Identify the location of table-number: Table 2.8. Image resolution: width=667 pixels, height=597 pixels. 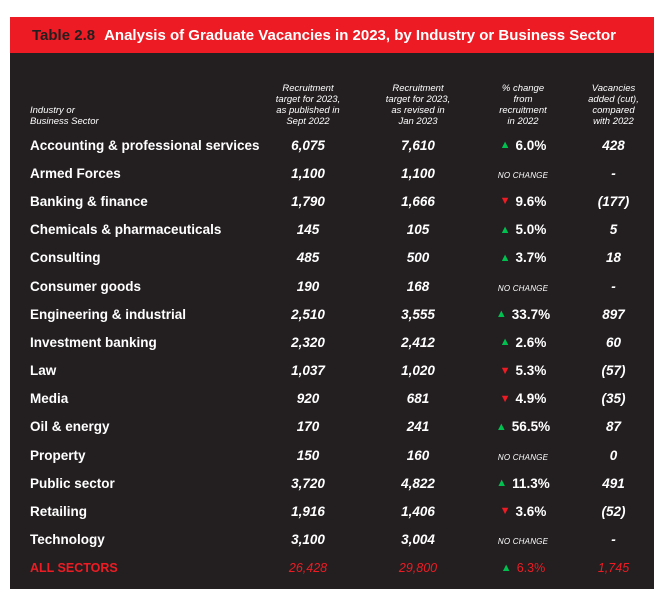
(64, 35).